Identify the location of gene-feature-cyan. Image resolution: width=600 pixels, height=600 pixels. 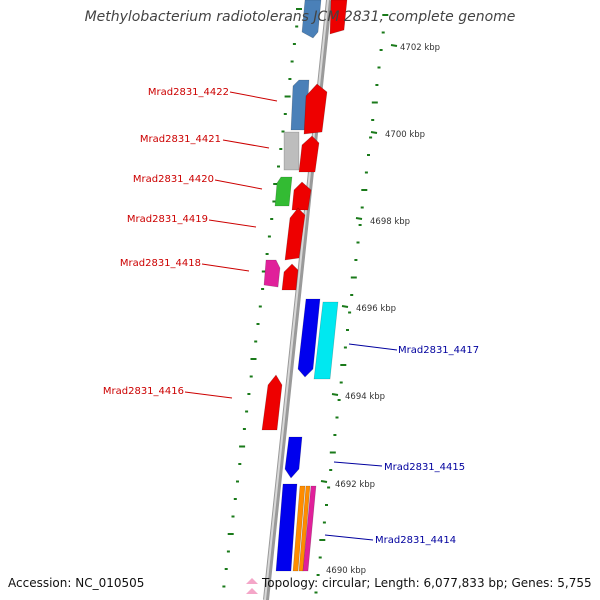
(326, 340).